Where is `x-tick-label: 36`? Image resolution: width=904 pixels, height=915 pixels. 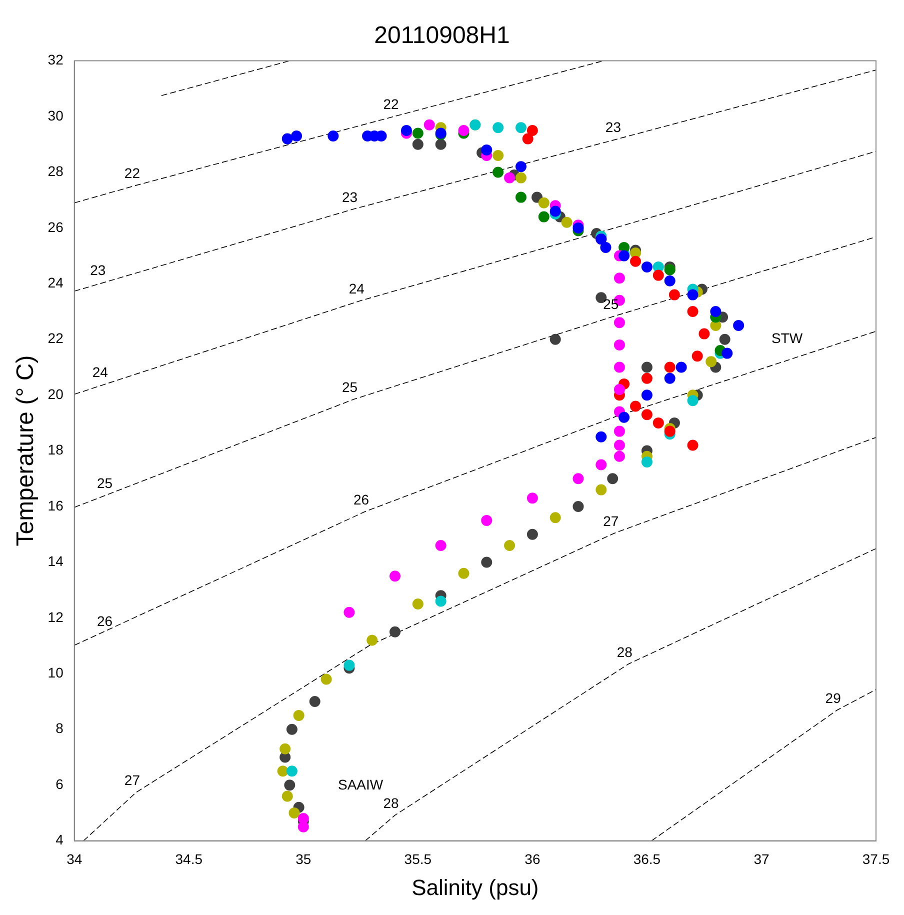 x-tick-label: 36 is located at coordinates (532, 859).